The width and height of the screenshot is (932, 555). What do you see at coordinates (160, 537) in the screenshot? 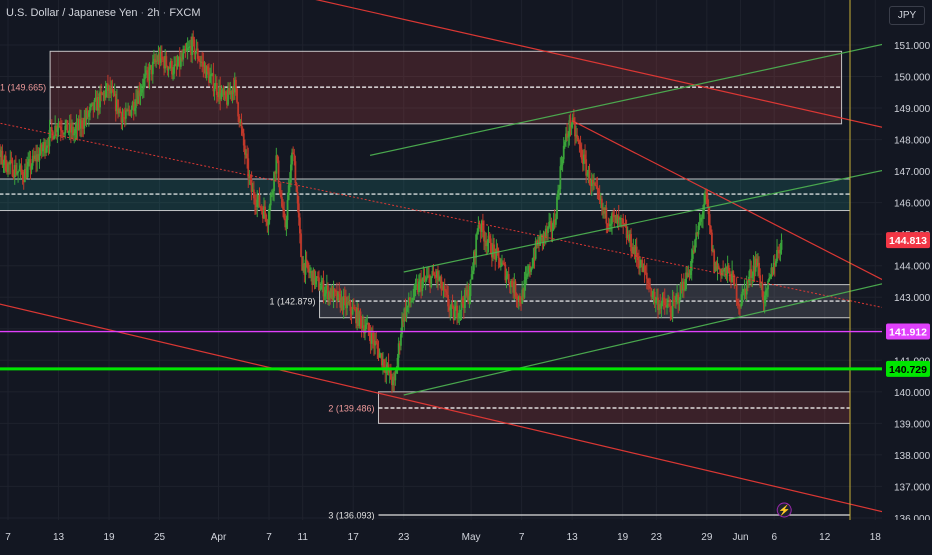
I see `time-tick-label: 25` at bounding box center [160, 537].